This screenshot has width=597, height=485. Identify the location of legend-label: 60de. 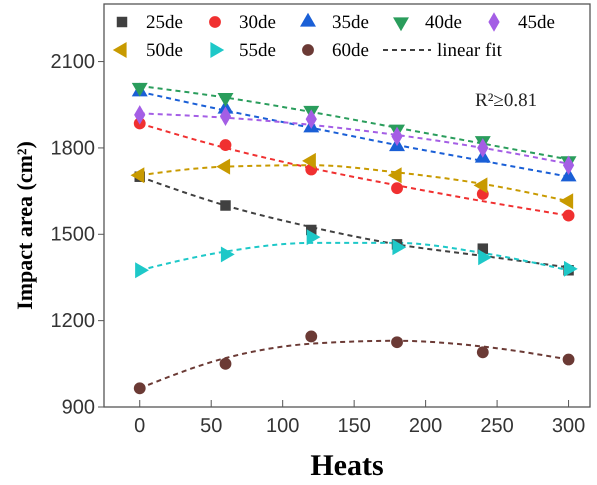
(350, 50).